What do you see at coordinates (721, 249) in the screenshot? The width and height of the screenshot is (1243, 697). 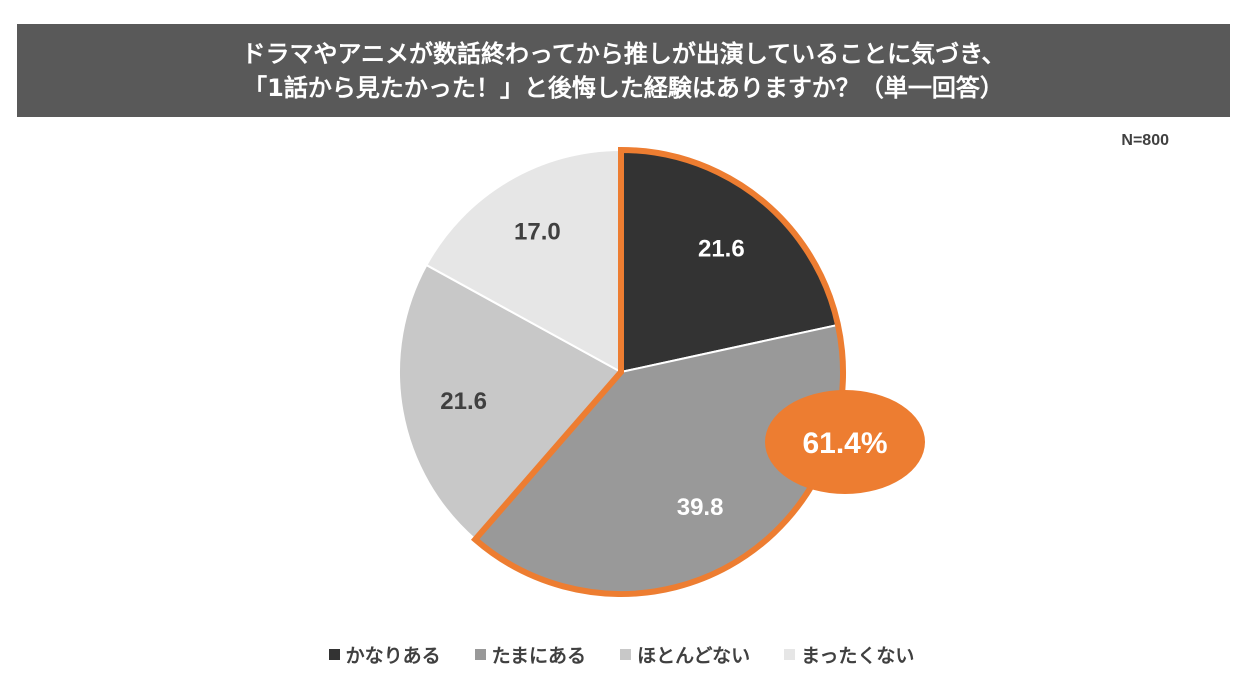 I see `slice-value-label-1: 21.6` at bounding box center [721, 249].